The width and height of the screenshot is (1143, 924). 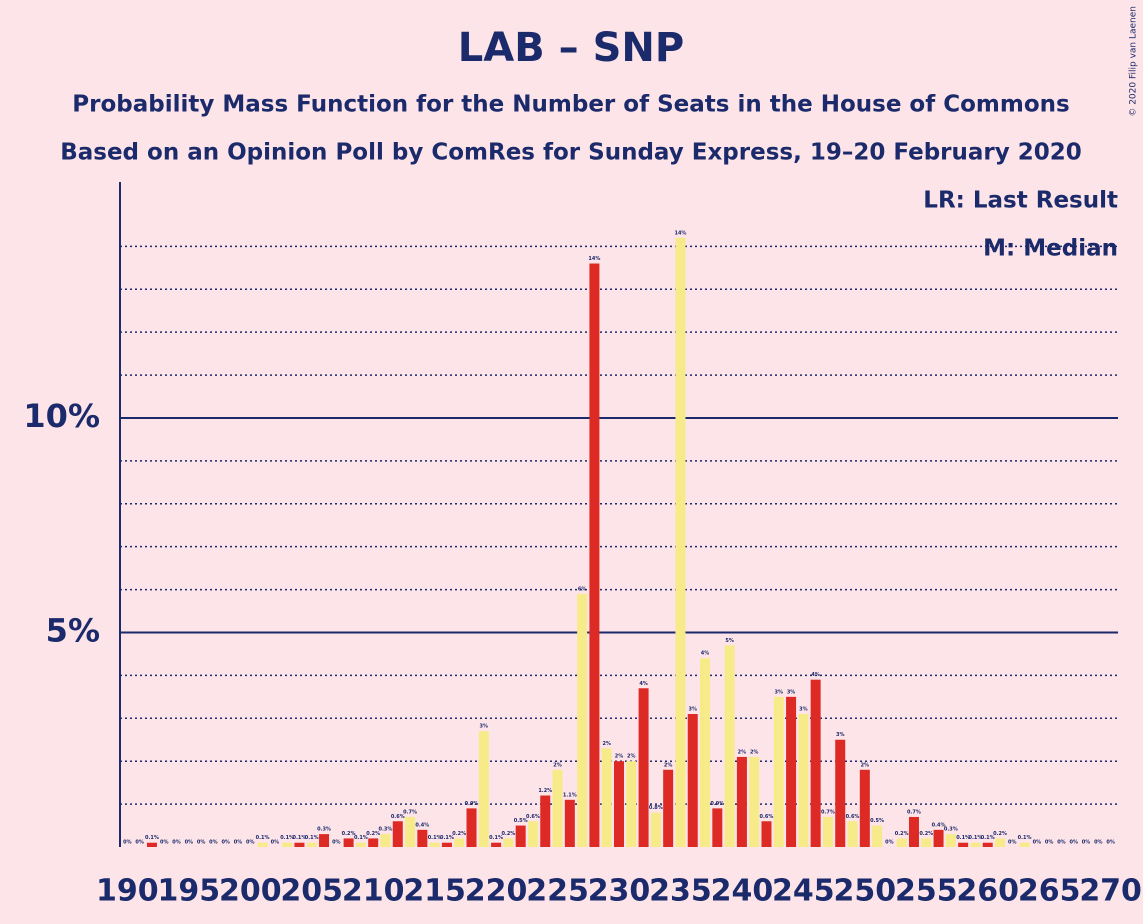 What do you see at coordinates (1049, 891) in the screenshot?
I see `x-tick-label: 265` at bounding box center [1049, 891].